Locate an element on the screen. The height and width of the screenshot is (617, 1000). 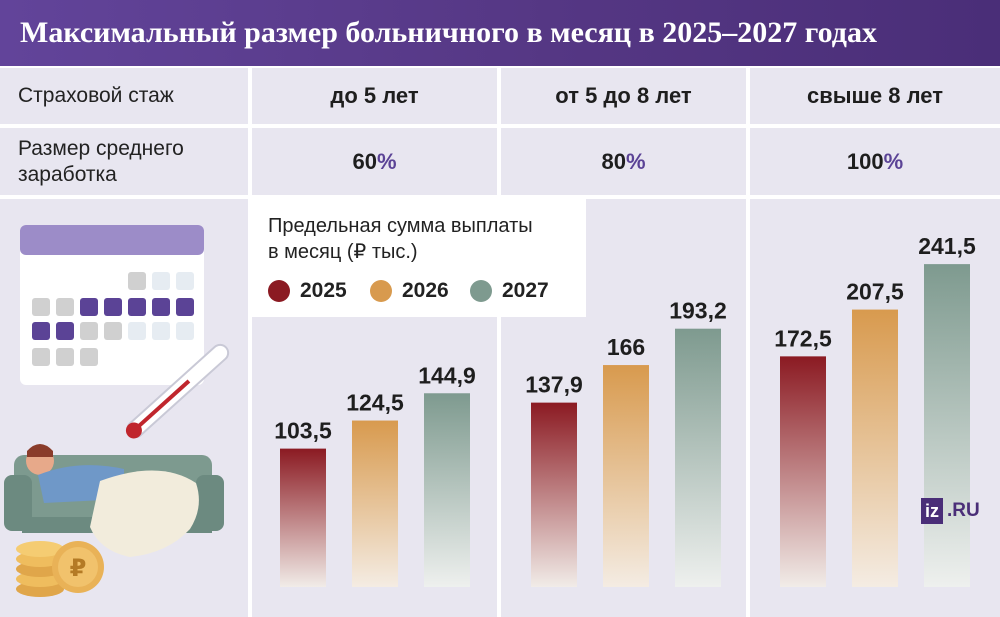
thermometer-icon is located at coordinates (177, 391).